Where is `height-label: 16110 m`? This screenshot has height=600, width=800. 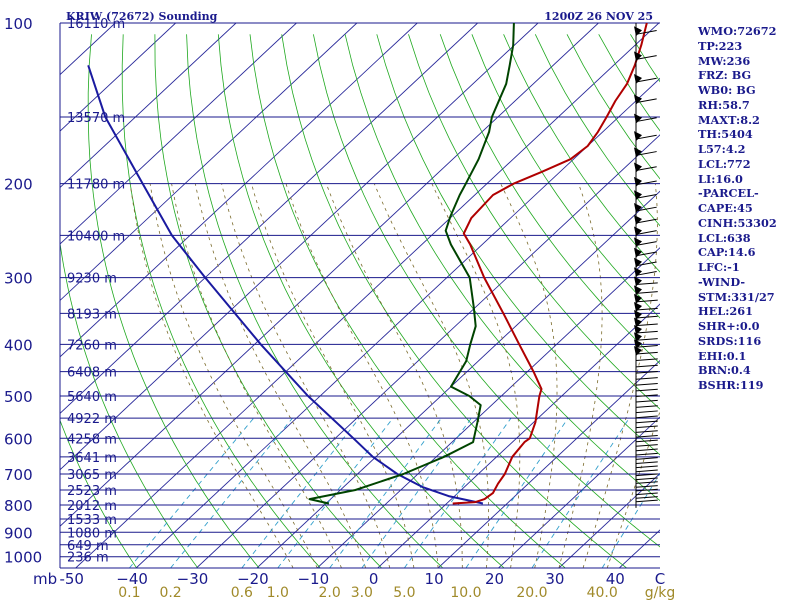
height-label: 16110 m is located at coordinates (96, 24).